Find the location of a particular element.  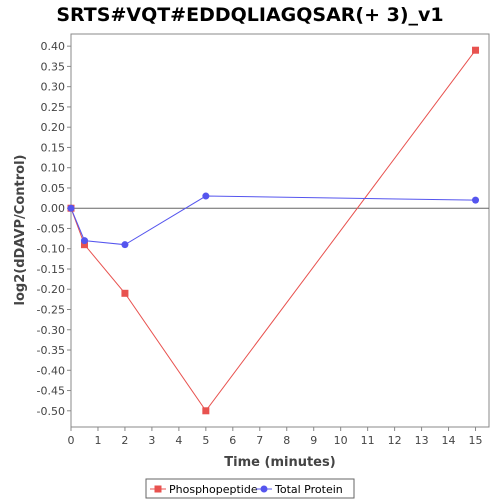

x-tick-label: 15 is located at coordinates (476, 440).